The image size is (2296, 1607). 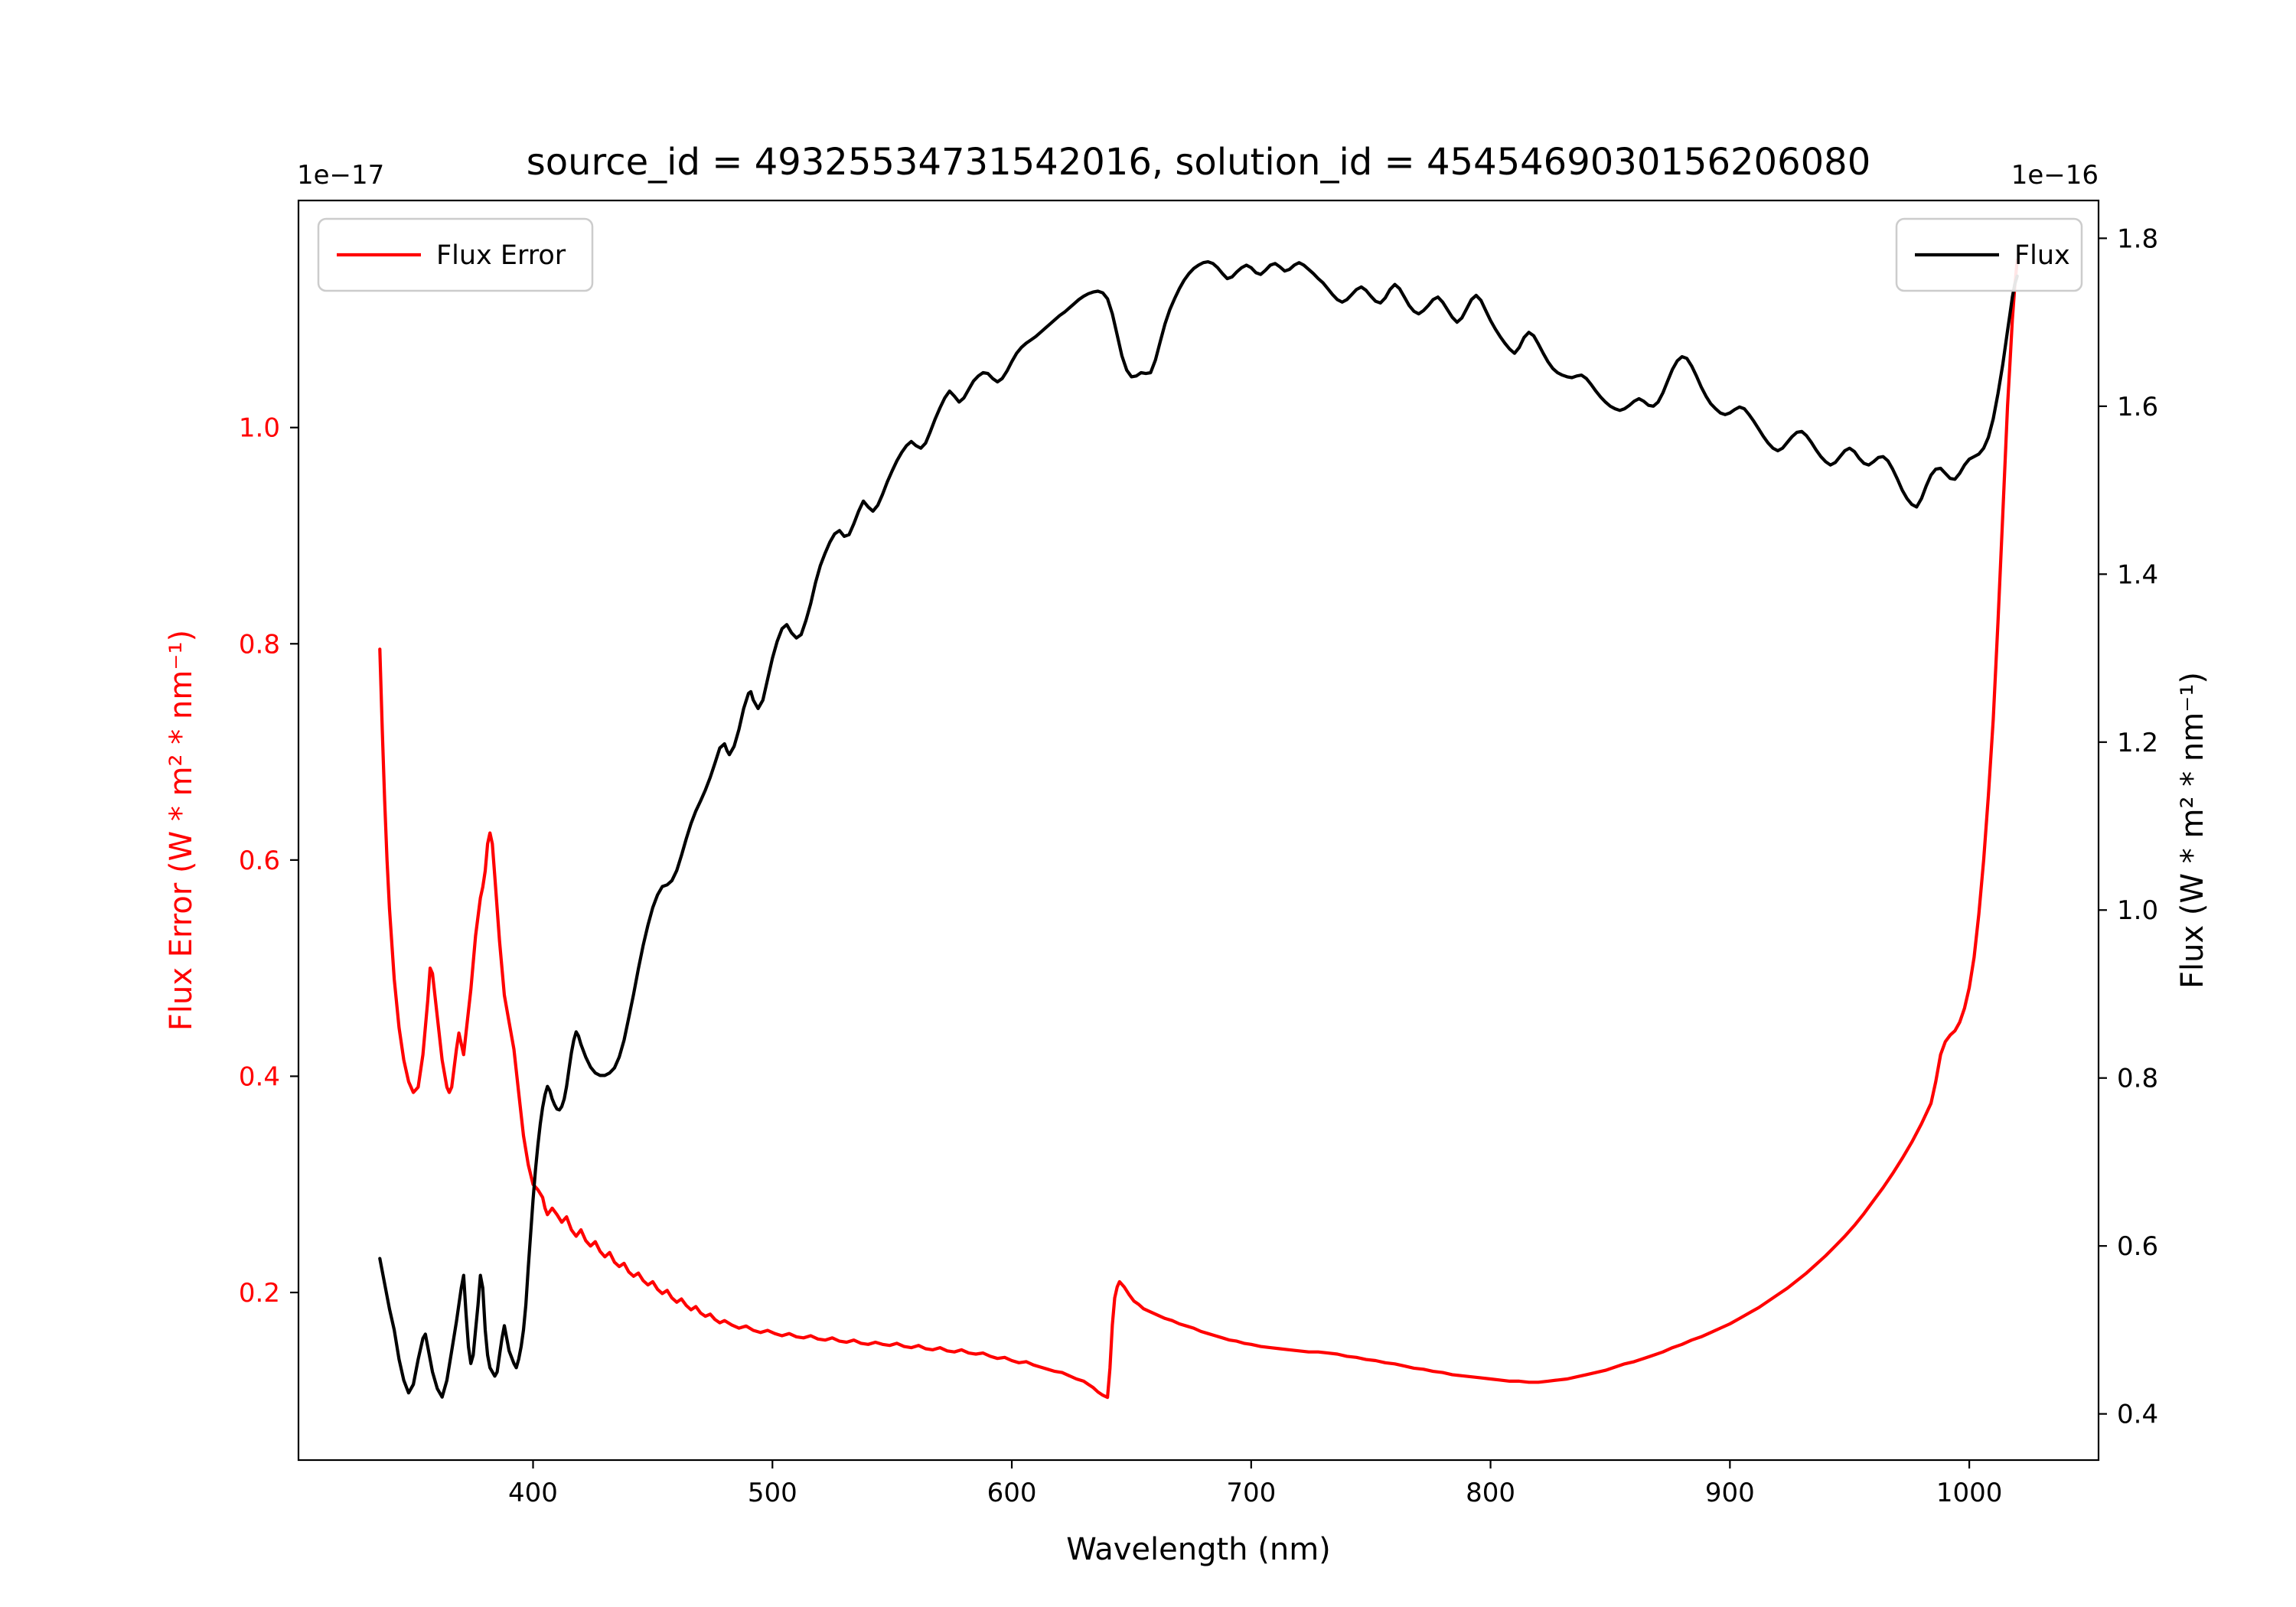 What do you see at coordinates (772, 1493) in the screenshot?
I see `x-tick-label: 500` at bounding box center [772, 1493].